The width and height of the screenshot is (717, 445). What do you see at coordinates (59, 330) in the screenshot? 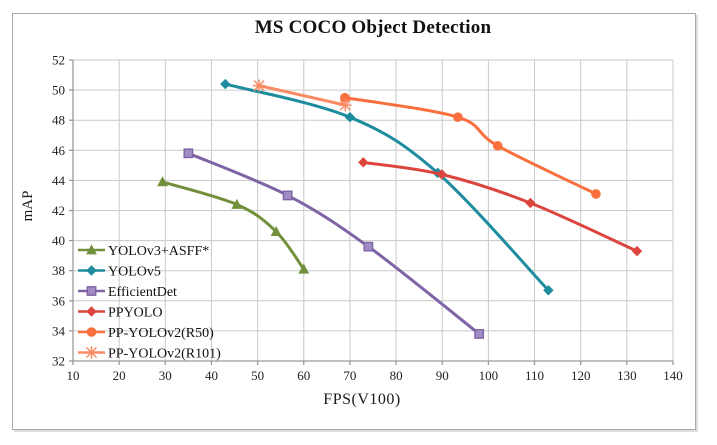
I see `y-tick-label: 34` at bounding box center [59, 330].